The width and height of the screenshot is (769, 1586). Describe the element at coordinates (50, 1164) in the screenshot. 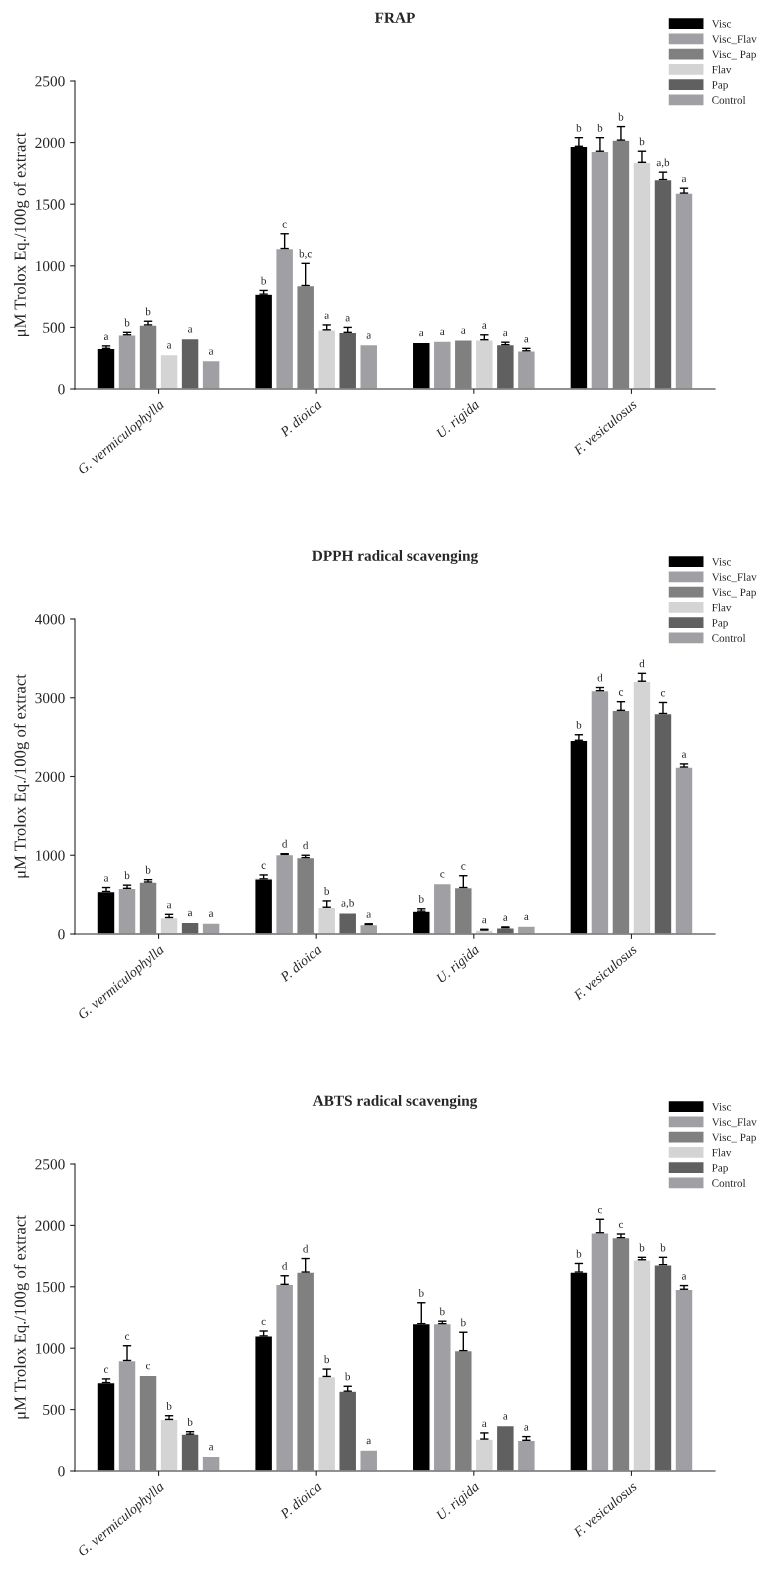

I see `y-tick-label: 2500` at that location.